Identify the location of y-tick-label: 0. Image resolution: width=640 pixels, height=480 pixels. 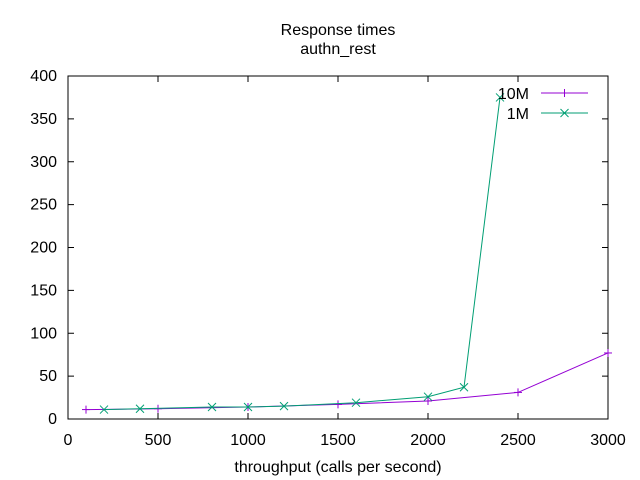
(52, 419).